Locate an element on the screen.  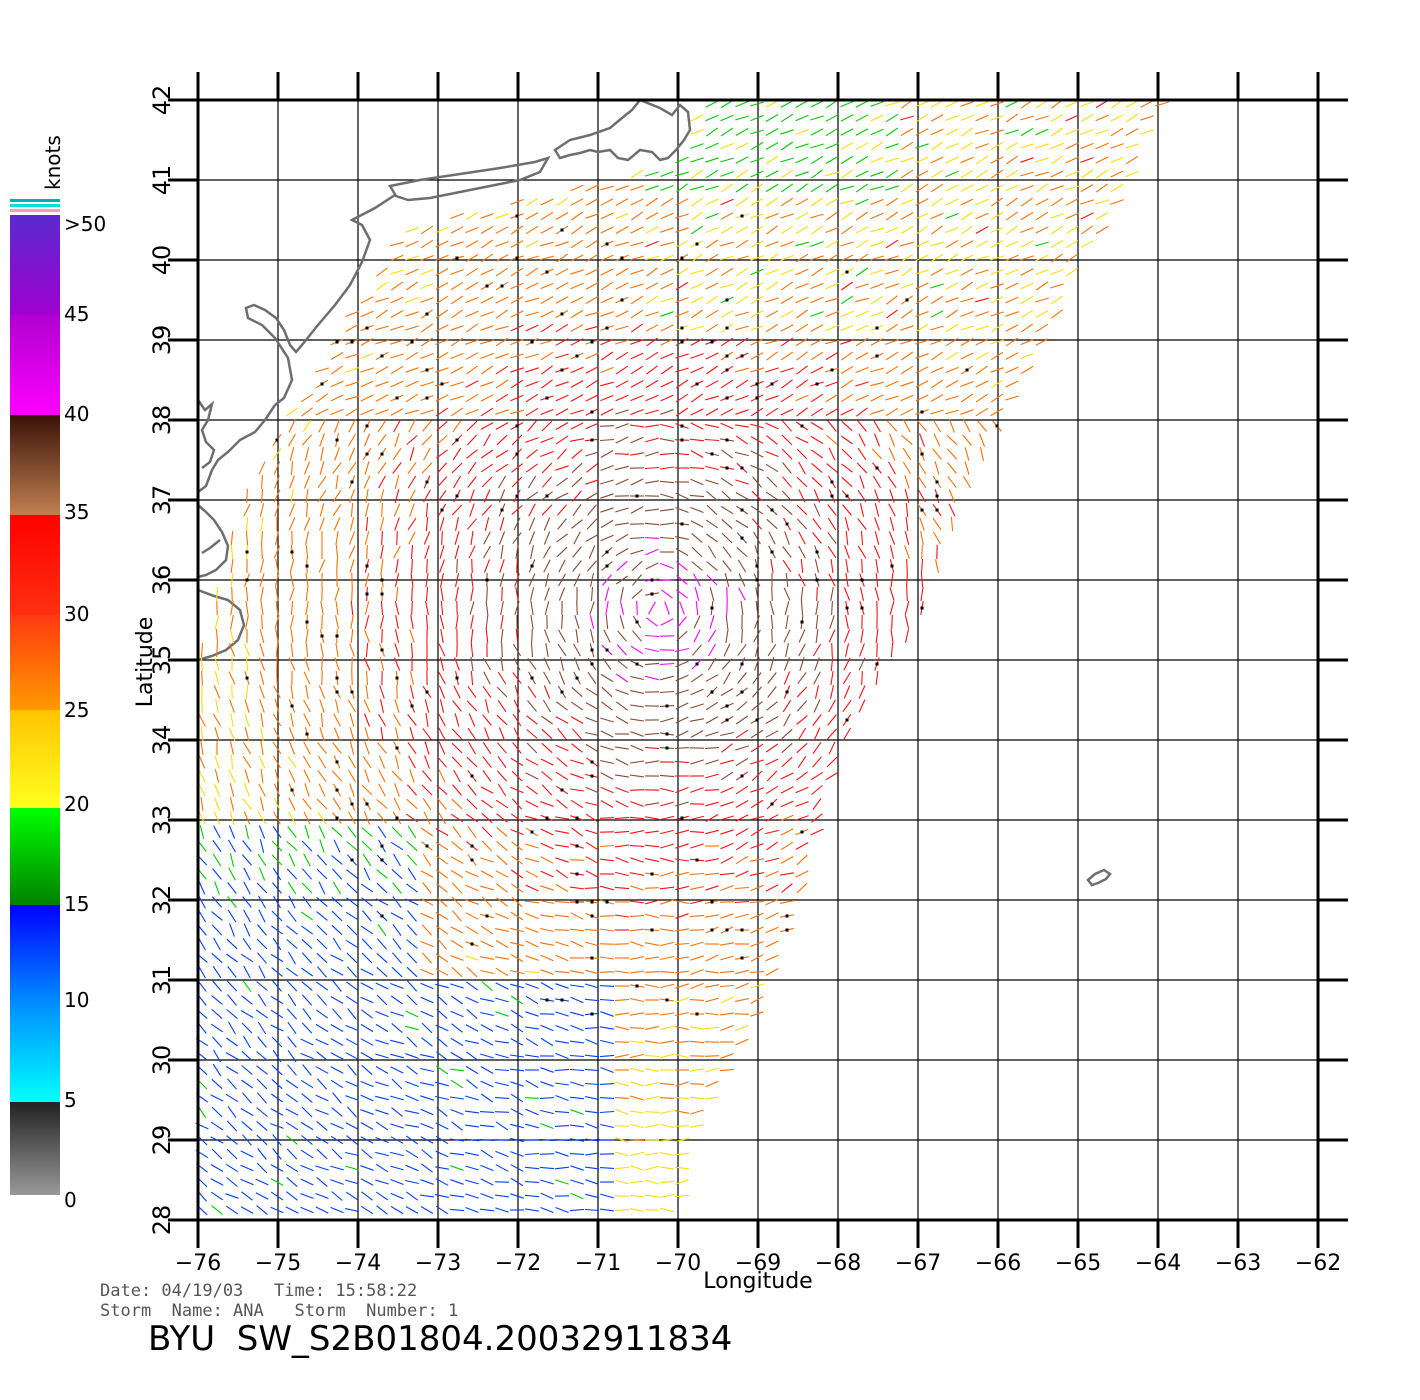
lat-tick-label: 39 is located at coordinates (162, 340).